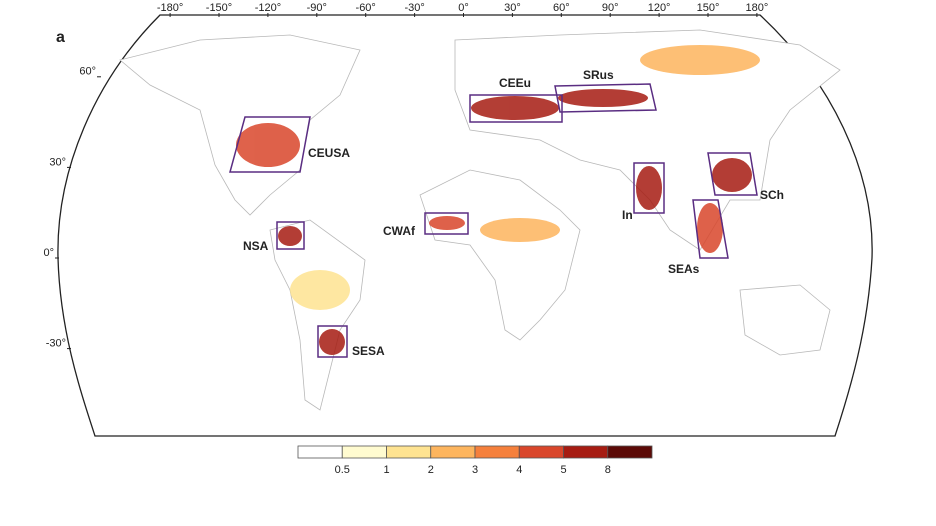  What do you see at coordinates (512, 8) in the screenshot?
I see `longitude-label: 30°` at bounding box center [512, 8].